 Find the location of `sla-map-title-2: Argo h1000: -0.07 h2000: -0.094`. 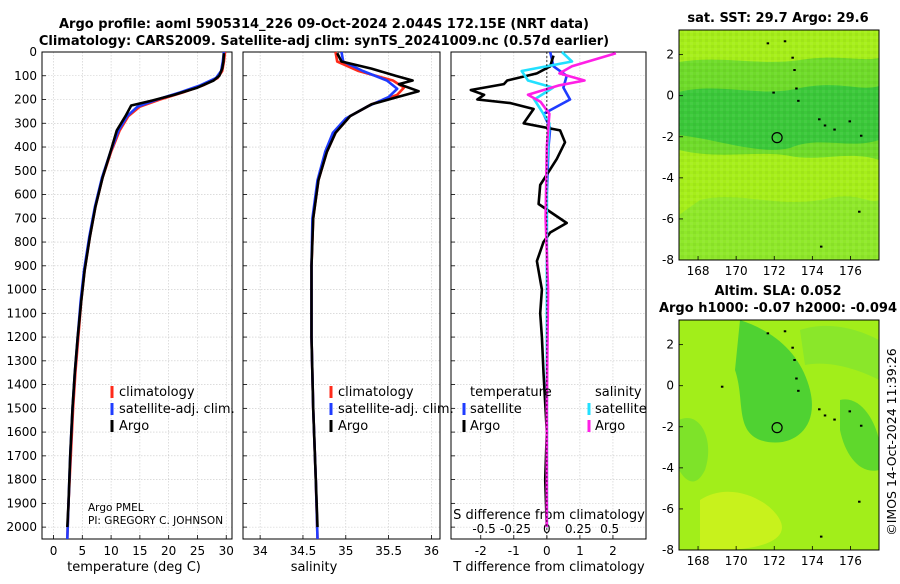

sla-map-title-2: Argo h1000: -0.07 h2000: -0.094 is located at coordinates (778, 308).